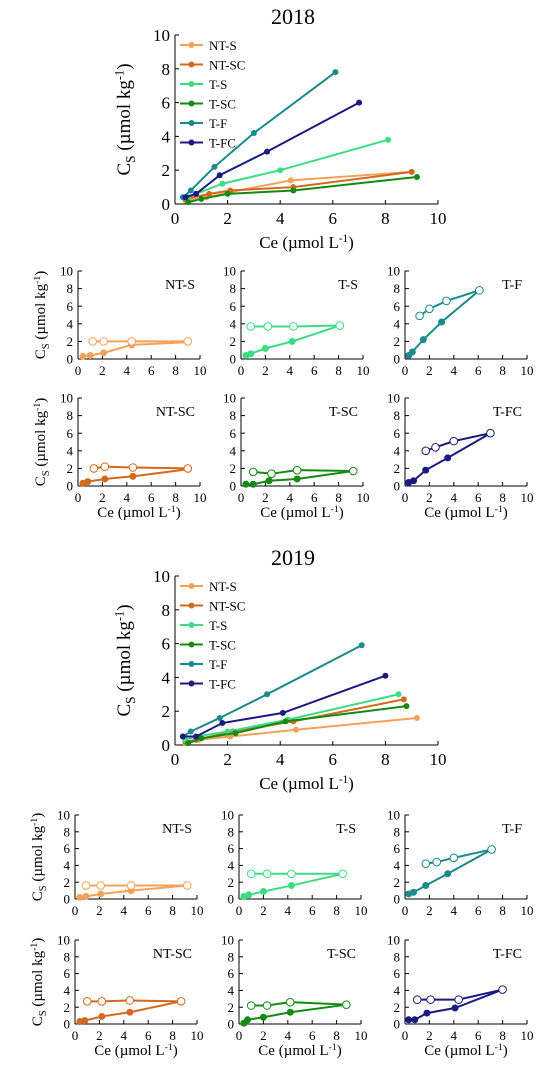 Image resolution: width=550 pixels, height=1088 pixels. I want to click on legend-label-T-F: T-F, so click(218, 123).